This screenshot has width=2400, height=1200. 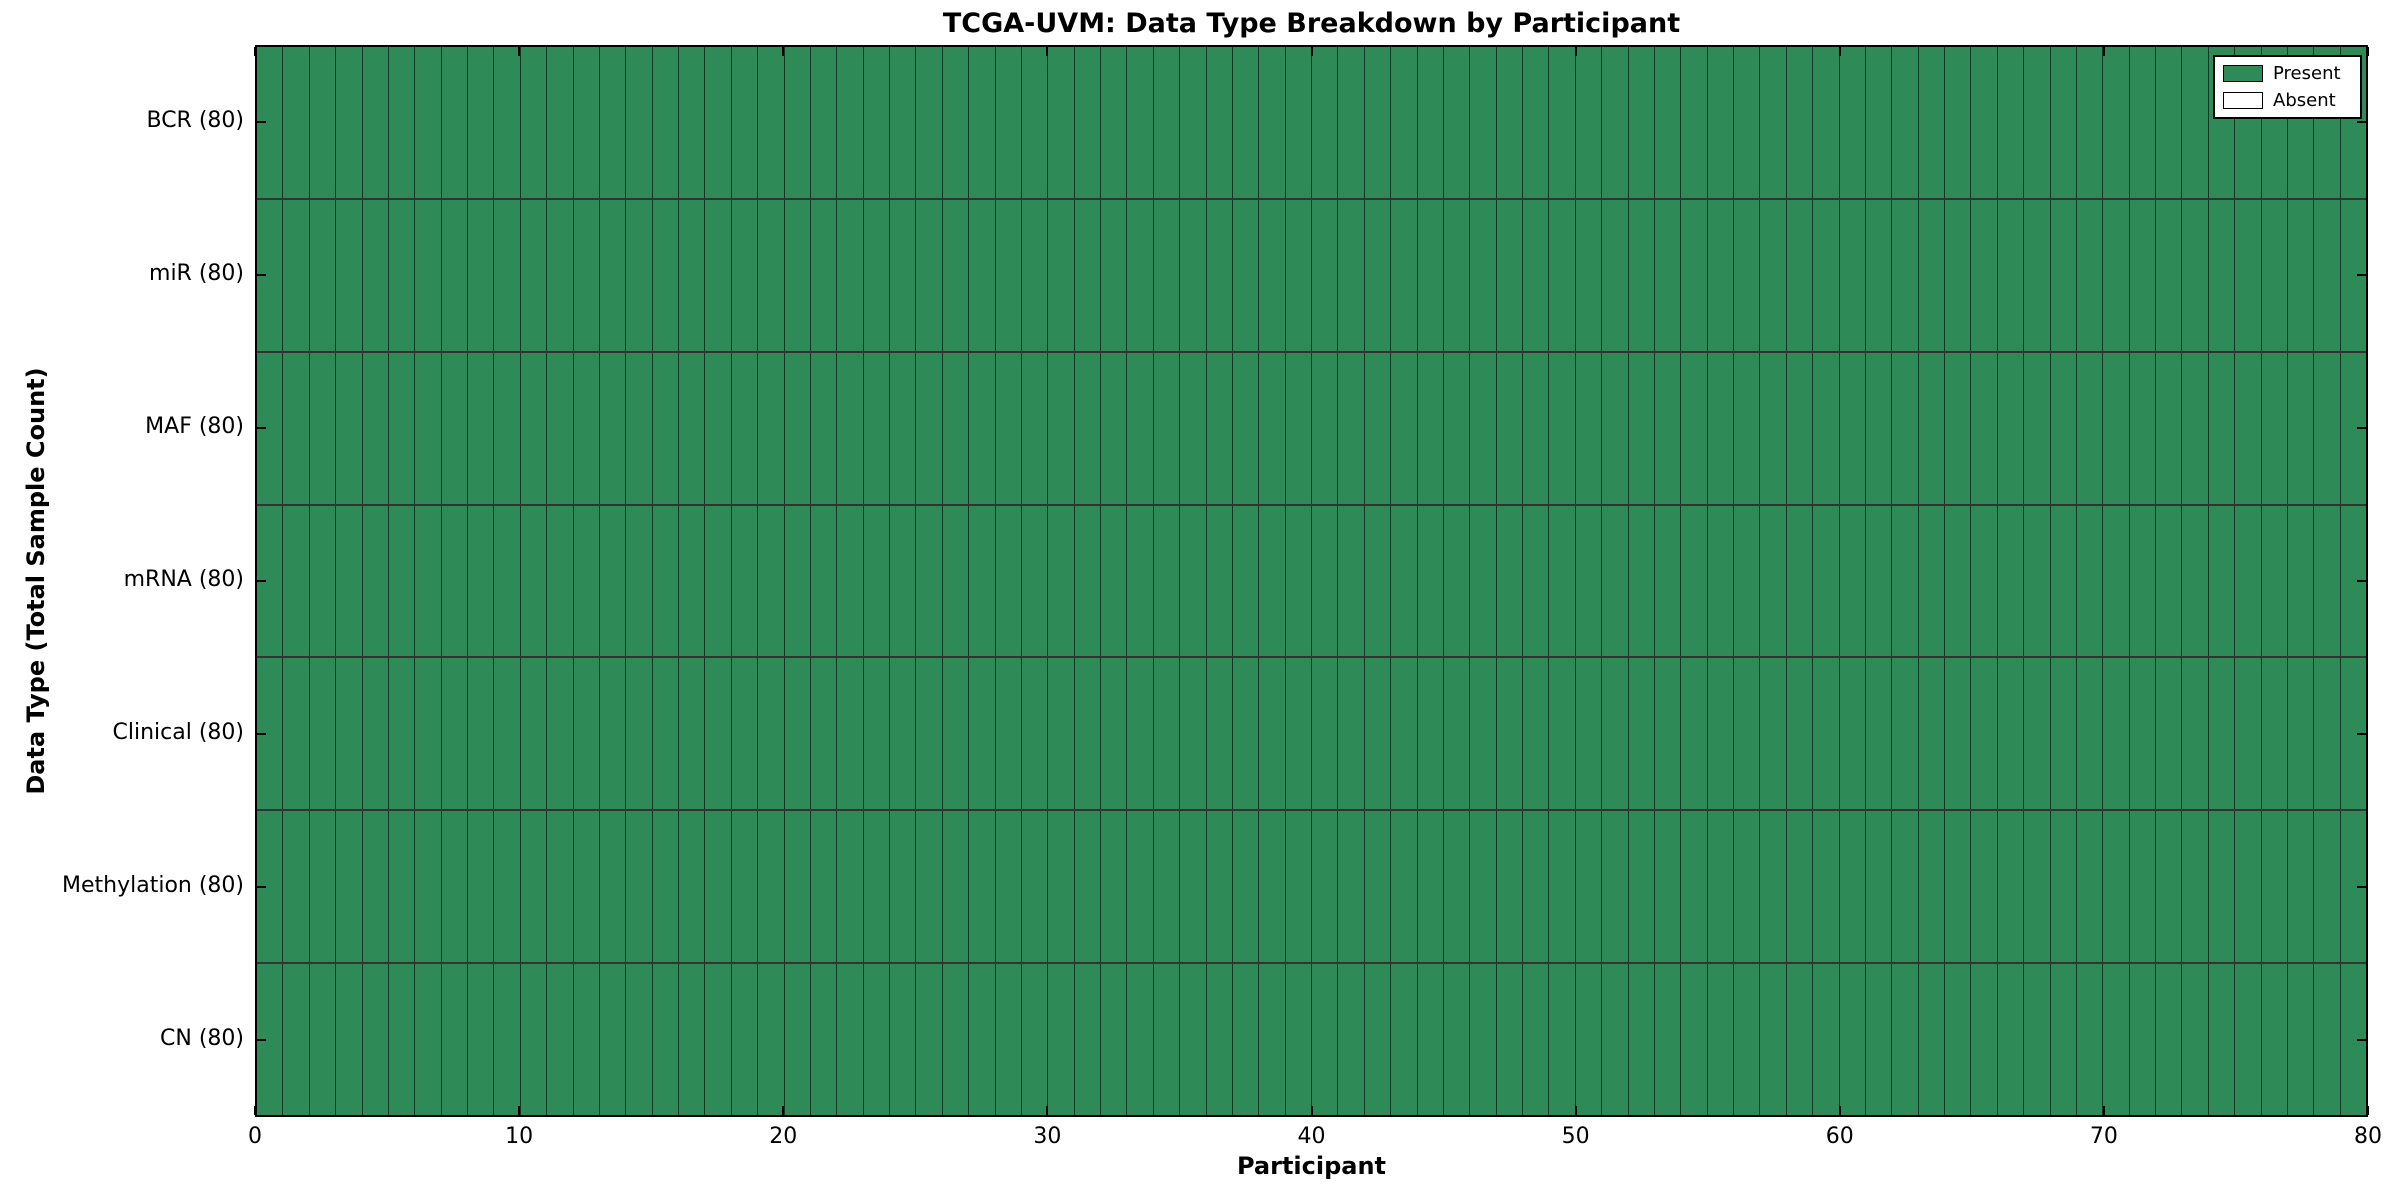 I want to click on x-tick-label: 20, so click(x=783, y=1136).